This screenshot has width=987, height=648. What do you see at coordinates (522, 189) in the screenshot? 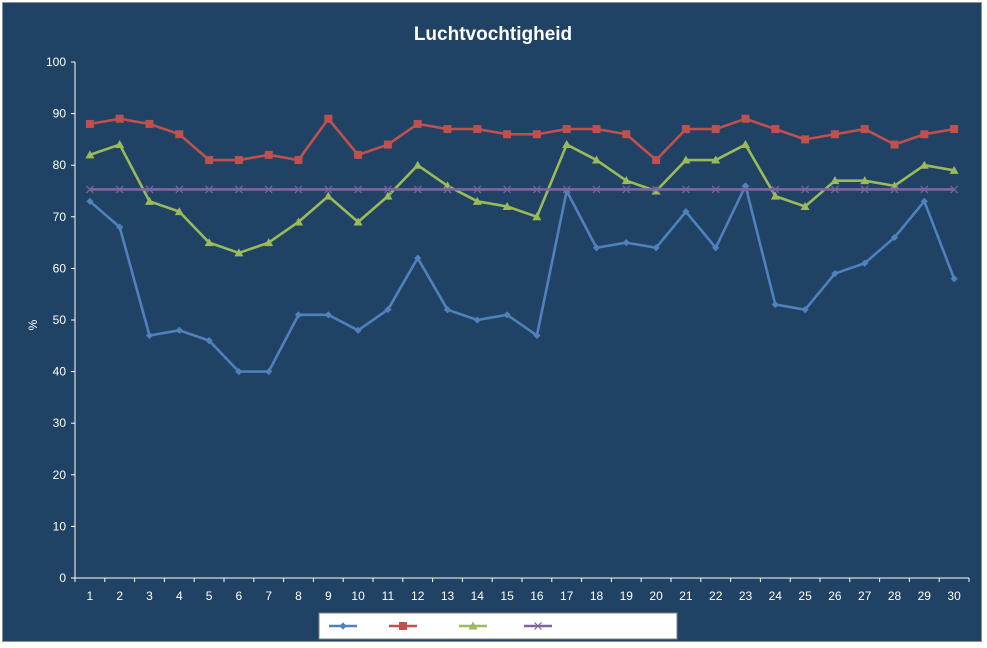
I see `series-maand-gemiddelde` at bounding box center [522, 189].